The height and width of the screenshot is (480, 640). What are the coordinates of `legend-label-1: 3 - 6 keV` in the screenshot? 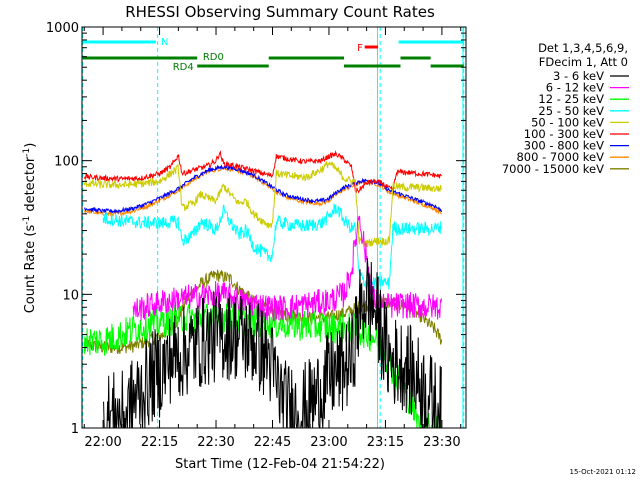 It's located at (578, 76).